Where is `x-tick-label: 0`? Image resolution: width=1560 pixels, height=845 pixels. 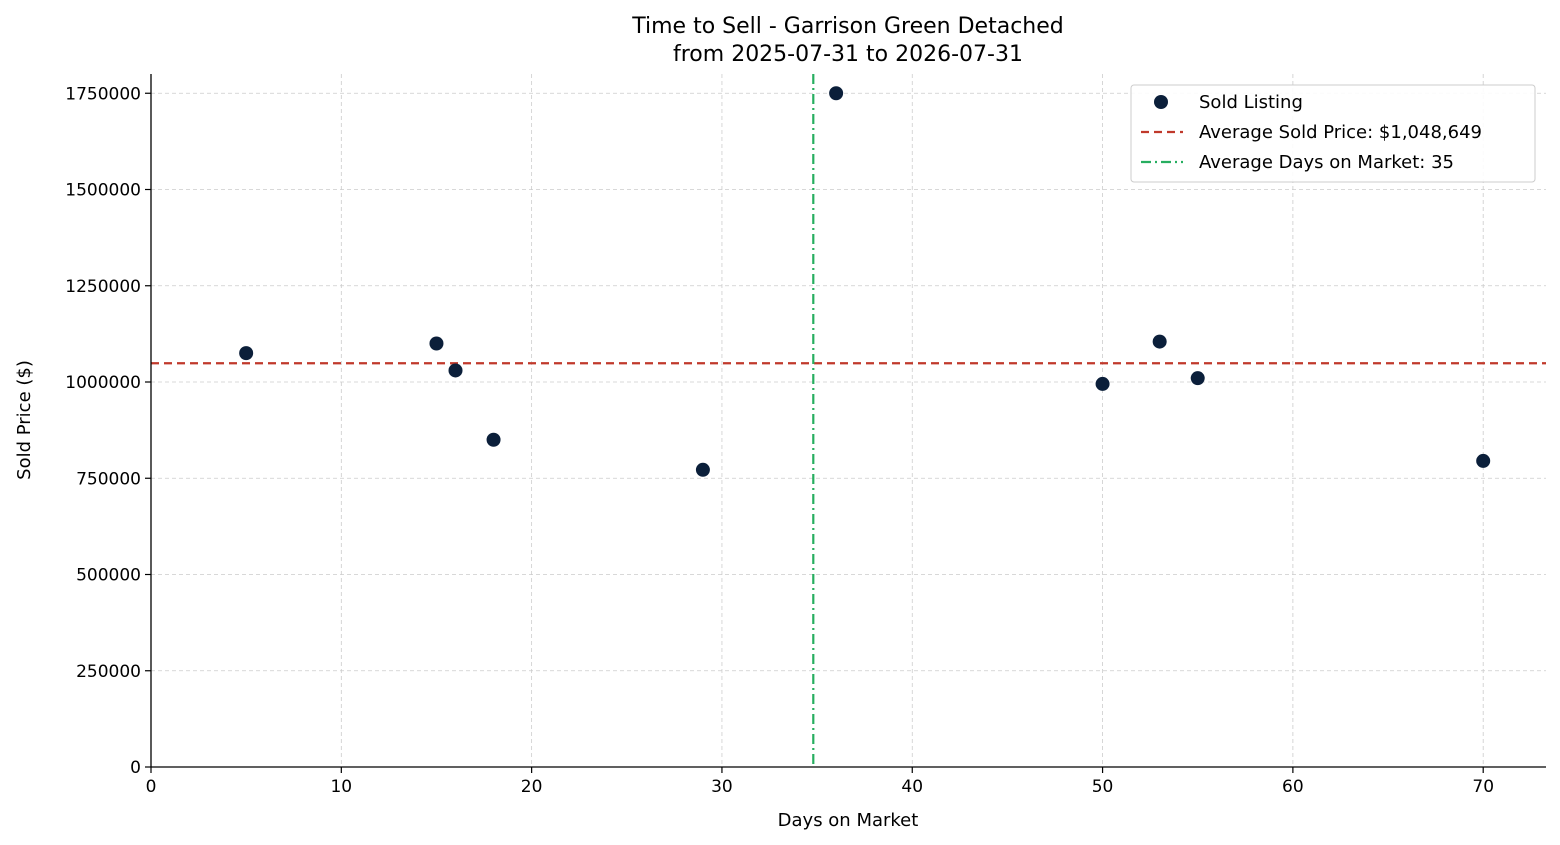
x-tick-label: 0 is located at coordinates (151, 787).